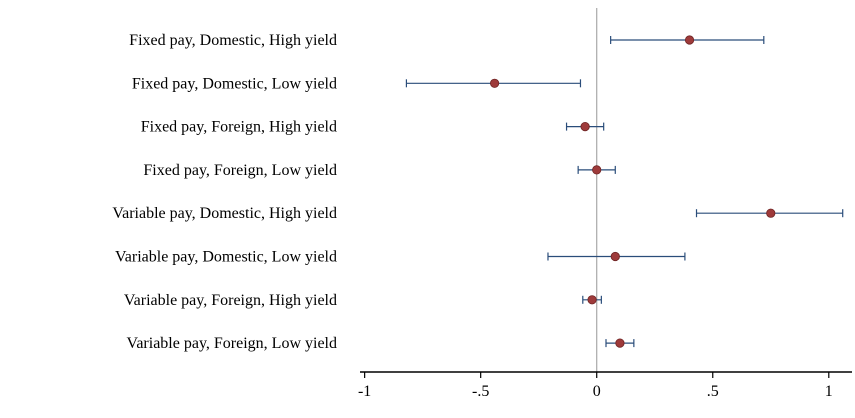  Describe the element at coordinates (233, 40) in the screenshot. I see `category-label: Fixed pay, Domestic, High yield` at that location.